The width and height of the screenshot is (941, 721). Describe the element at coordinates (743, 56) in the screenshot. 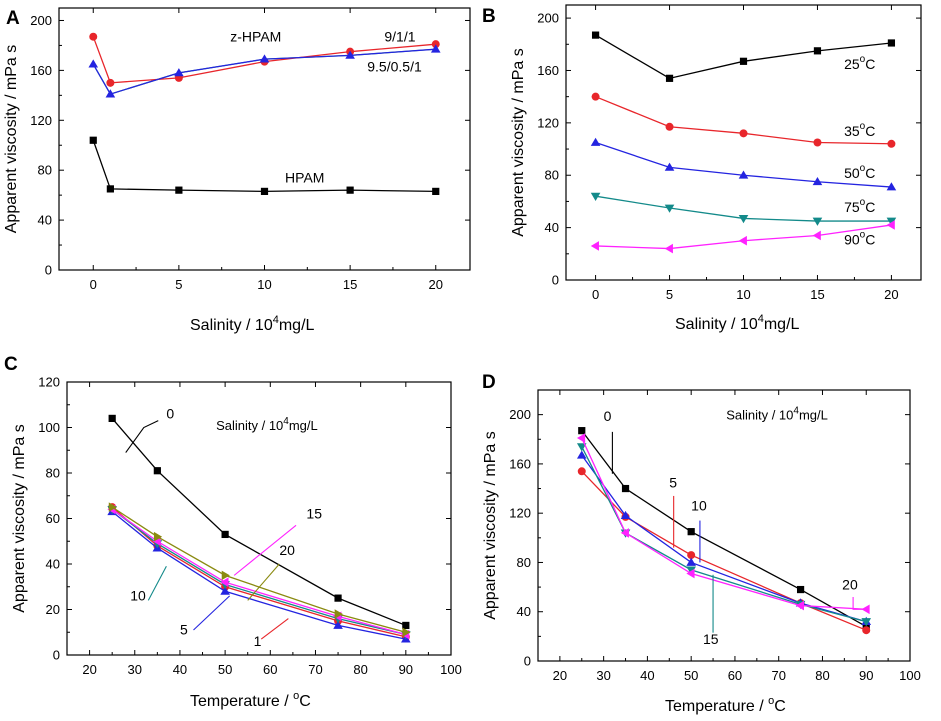

I see `series-b-0: 25oC` at that location.